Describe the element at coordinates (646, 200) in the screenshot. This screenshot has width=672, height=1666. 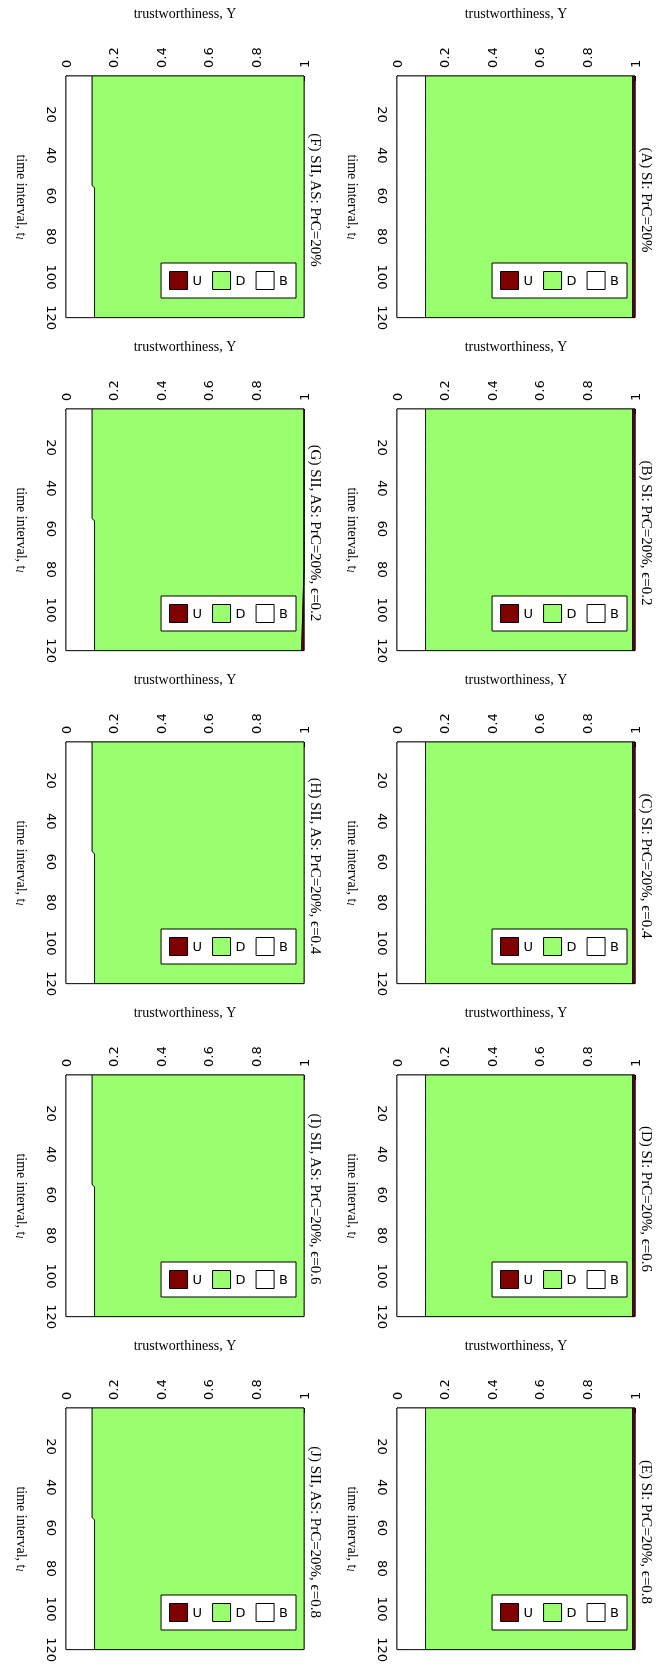
I see `text: (A) SI: PrC=20%` at that location.